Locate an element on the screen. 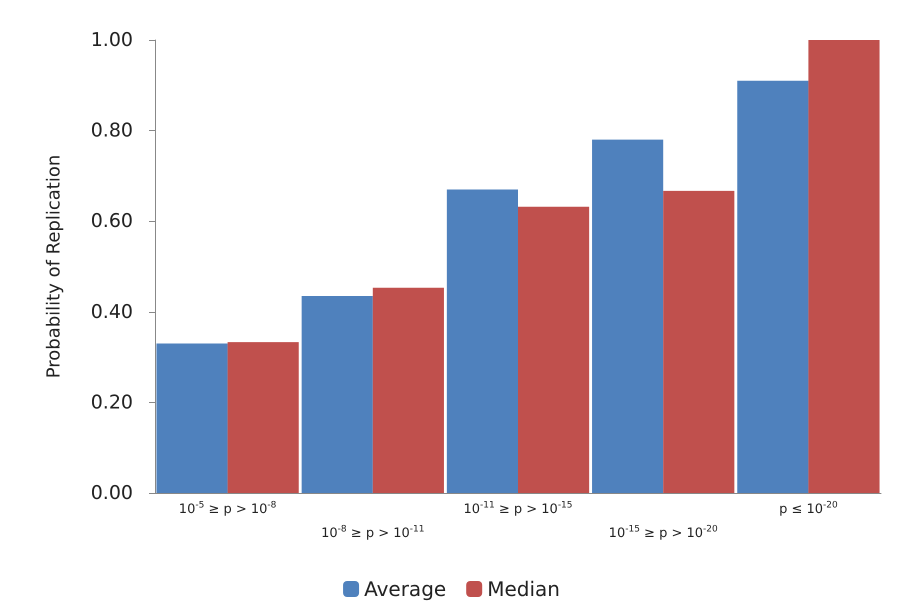 This screenshot has height=612, width=903. legend-label: Median is located at coordinates (523, 589).